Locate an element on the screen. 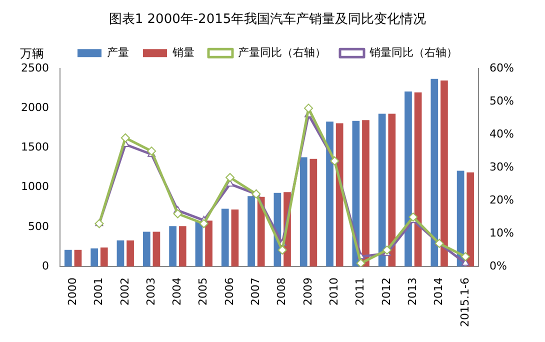  y2-tick-label: 40% is located at coordinates (502, 133).